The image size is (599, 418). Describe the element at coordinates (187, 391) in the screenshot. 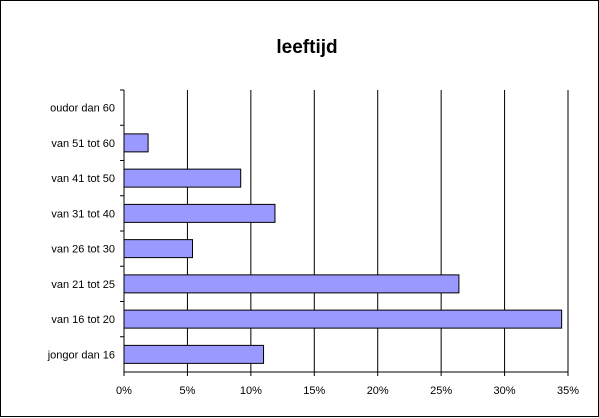

I see `x-tick-label: 5%` at that location.